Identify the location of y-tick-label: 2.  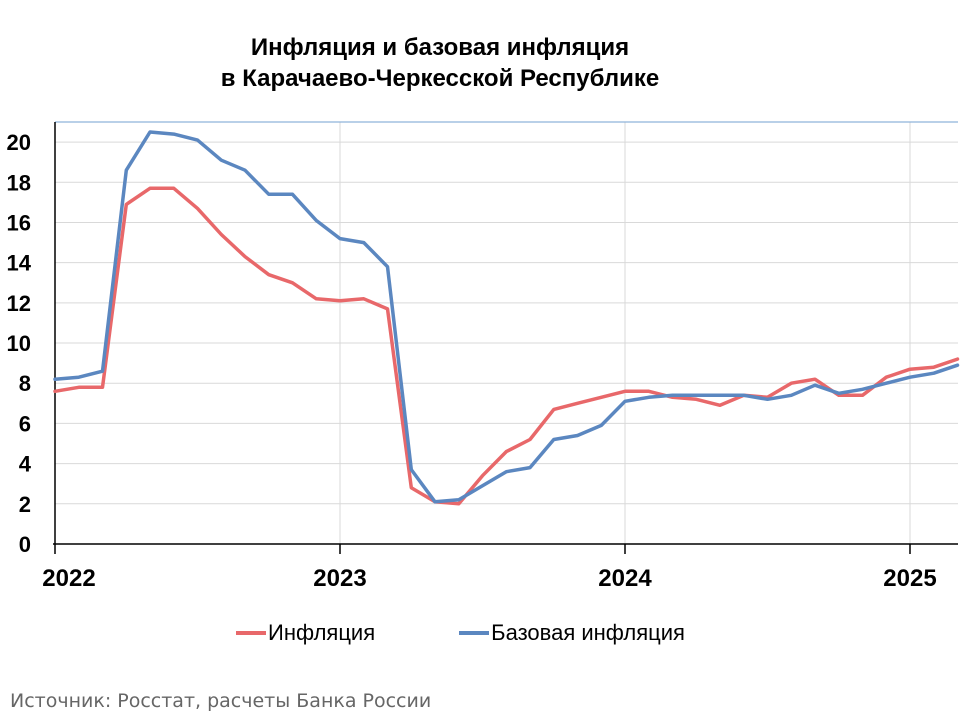
(25, 504).